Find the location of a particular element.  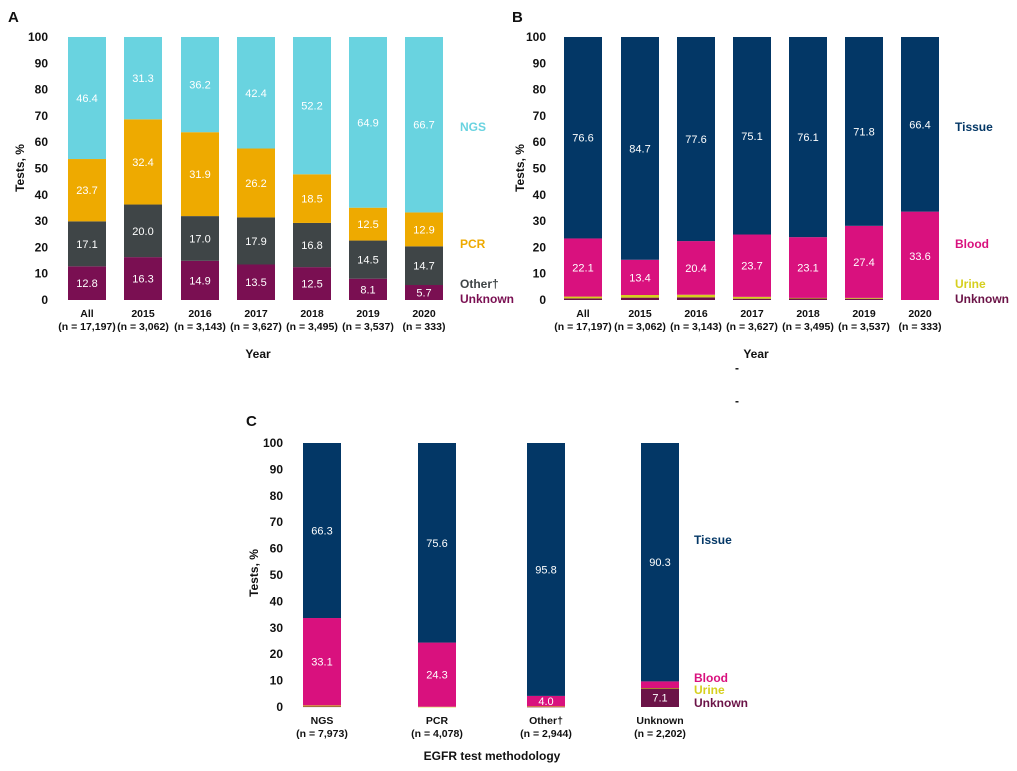

data-label: 12.9 is located at coordinates (423, 230).